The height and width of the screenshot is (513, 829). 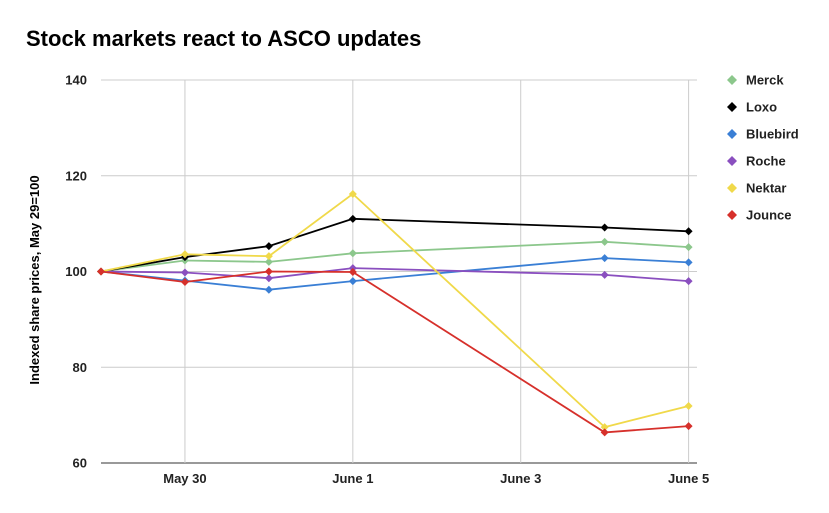 I want to click on legend-item-jounce: Jounce, so click(x=759, y=215).